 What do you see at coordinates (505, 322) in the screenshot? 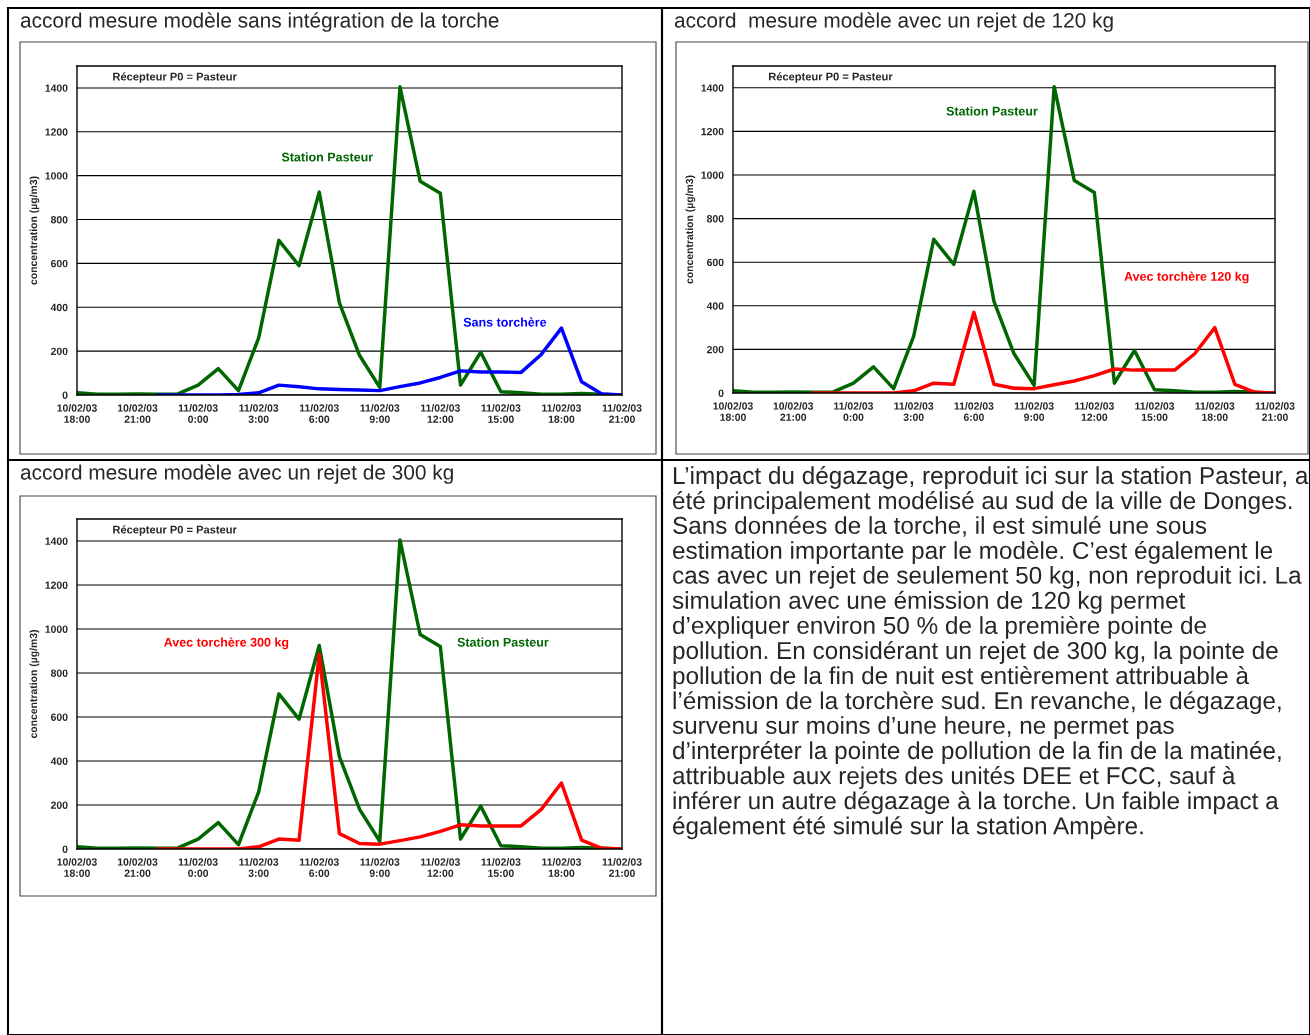
I see `series-label: Sans torchère` at bounding box center [505, 322].